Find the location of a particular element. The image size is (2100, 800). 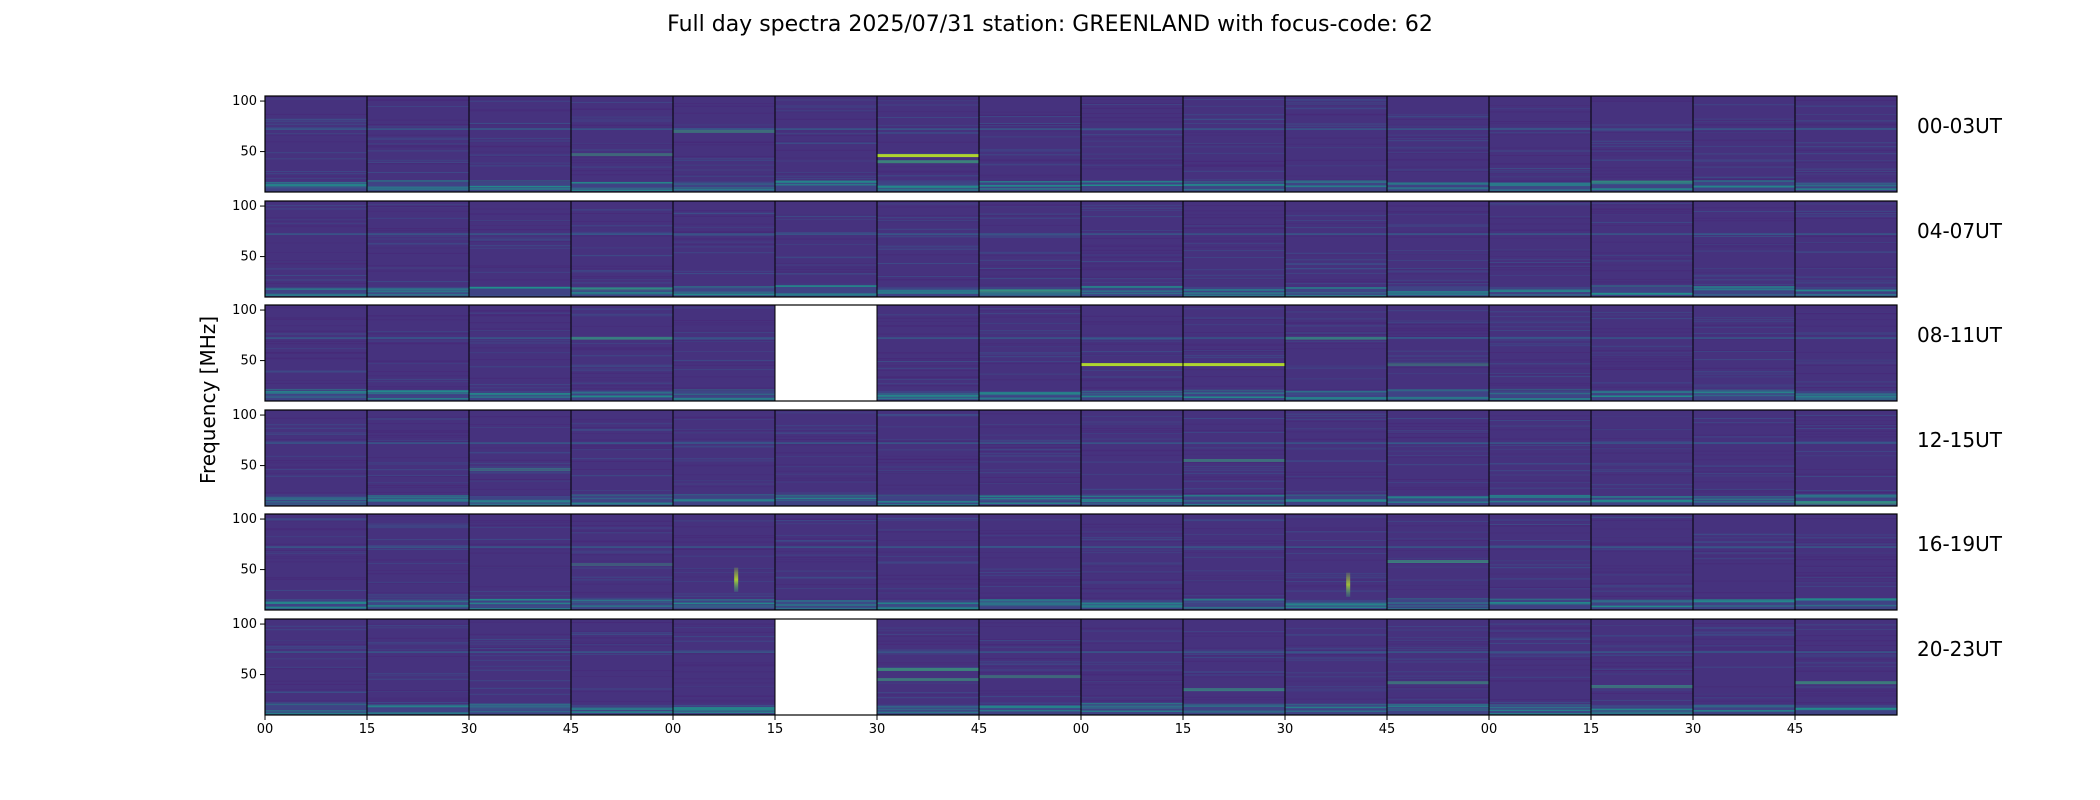

y-tick-label: 50 is located at coordinates (248, 570).